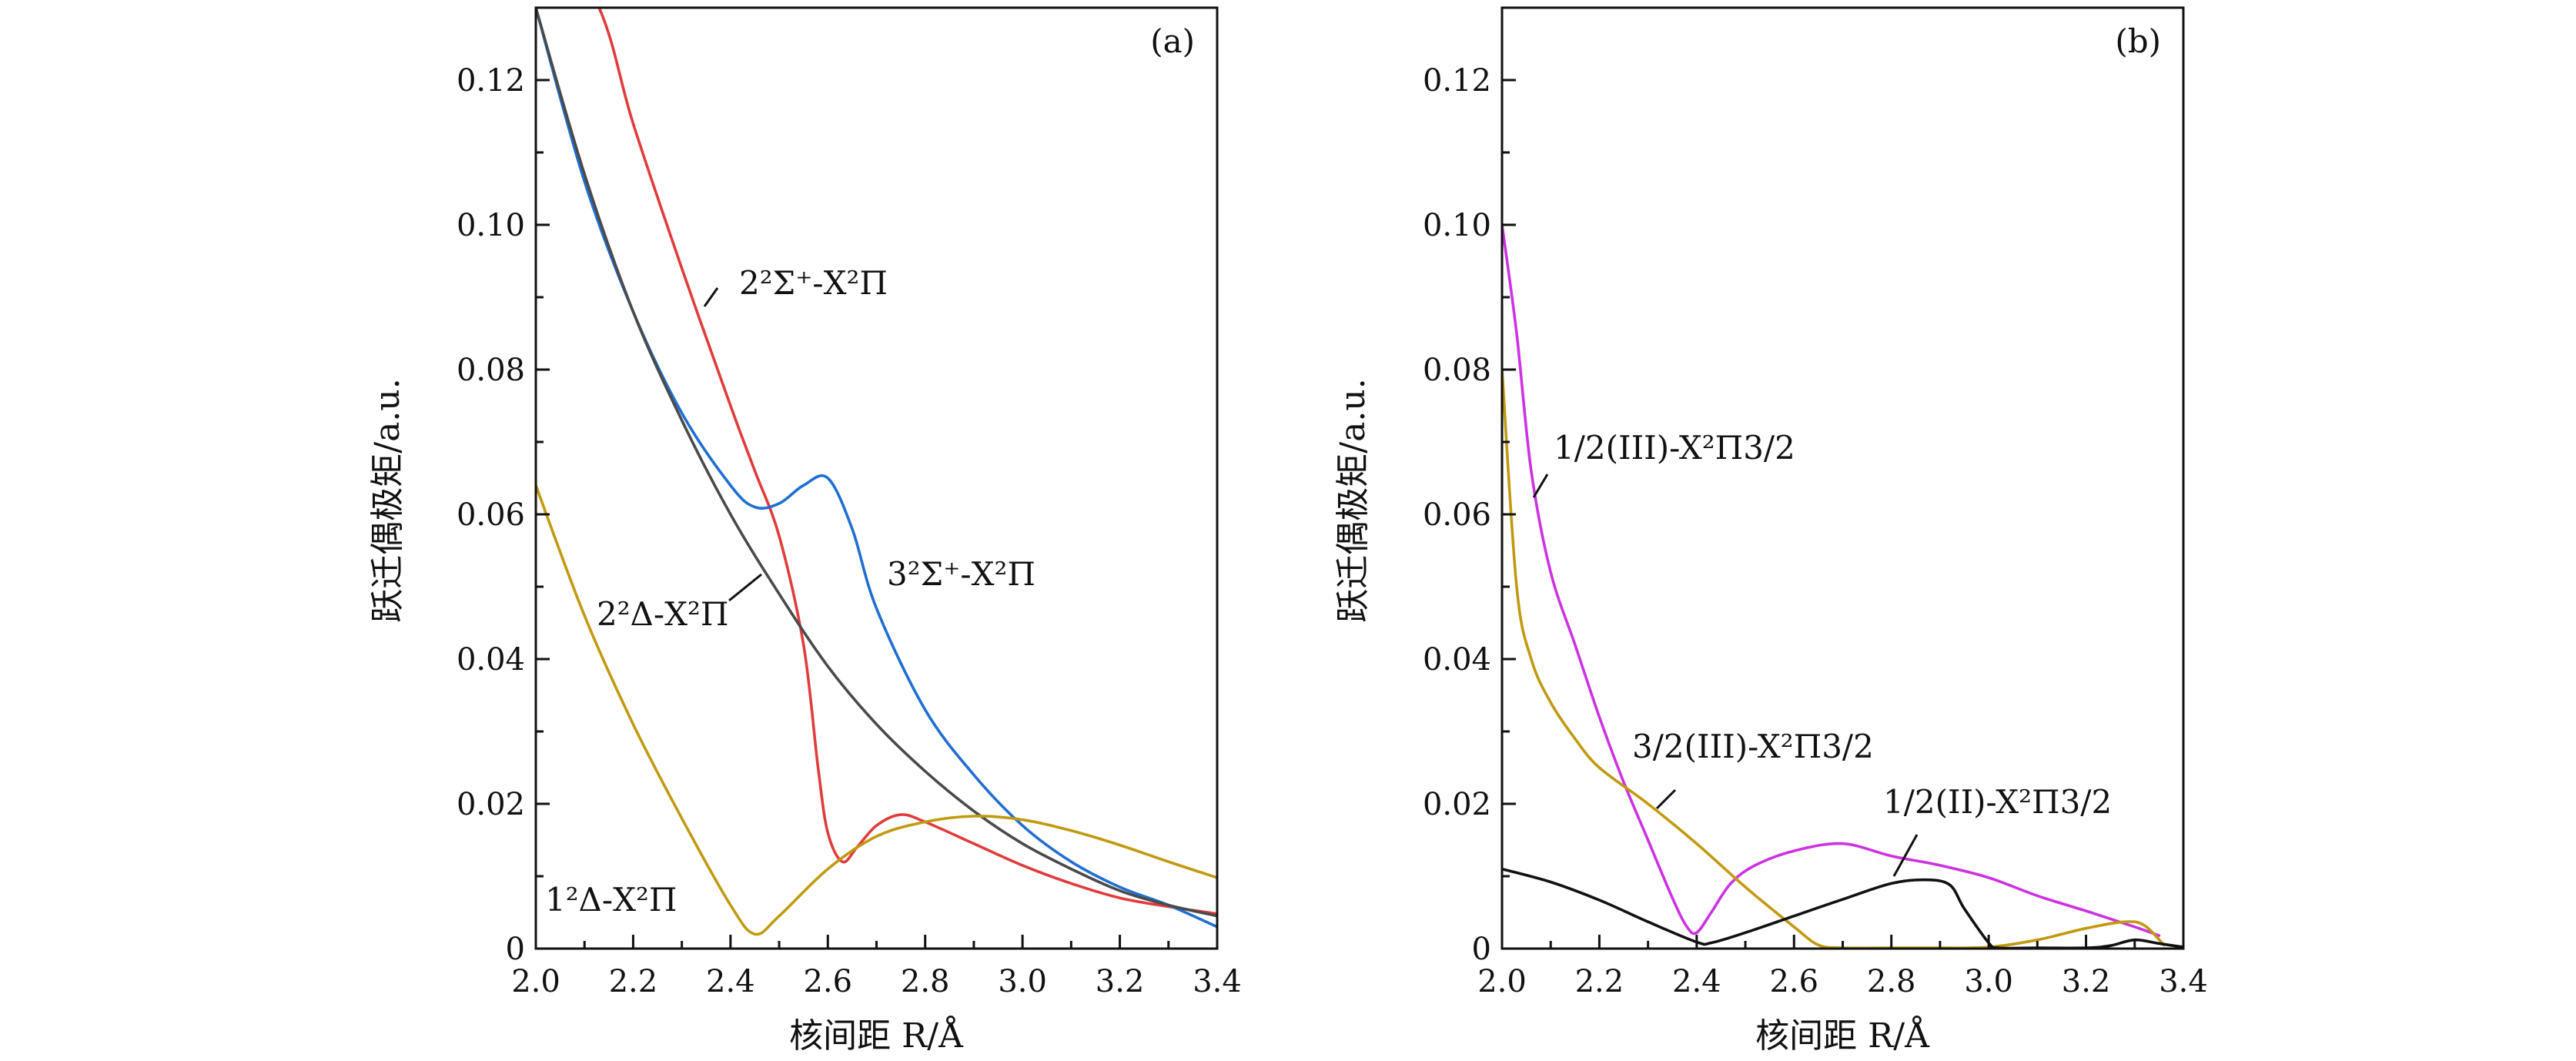 This screenshot has height=1061, width=2576. What do you see at coordinates (1502, 982) in the screenshot?
I see `panel-b-x-tick-label: 2.0` at bounding box center [1502, 982].